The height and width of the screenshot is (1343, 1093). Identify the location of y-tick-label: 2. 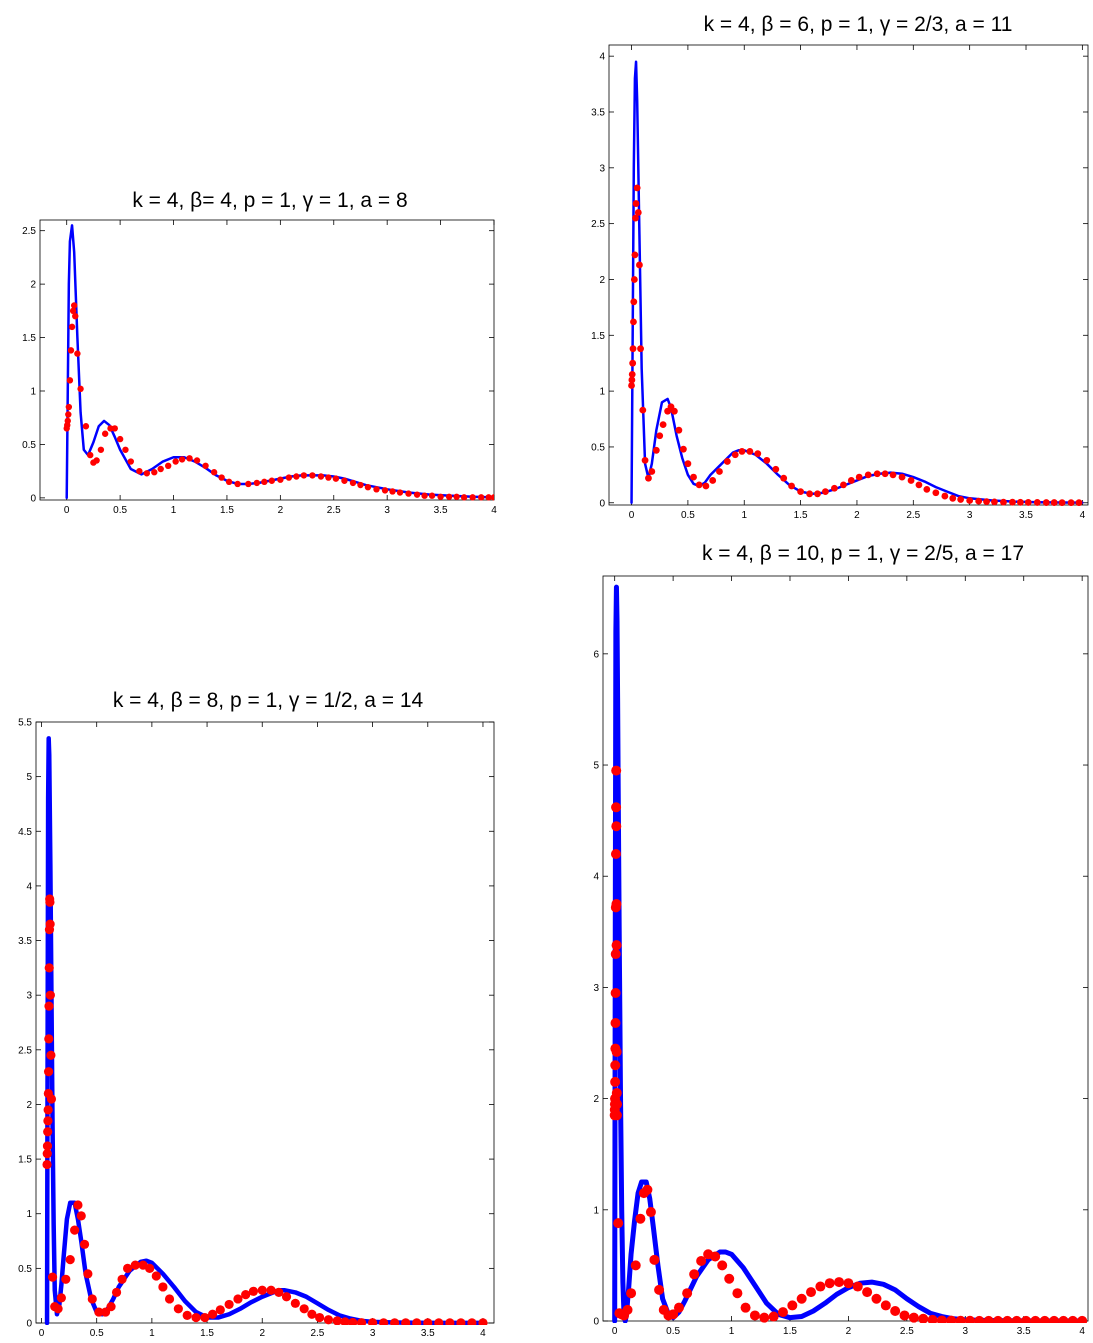
(602, 280).